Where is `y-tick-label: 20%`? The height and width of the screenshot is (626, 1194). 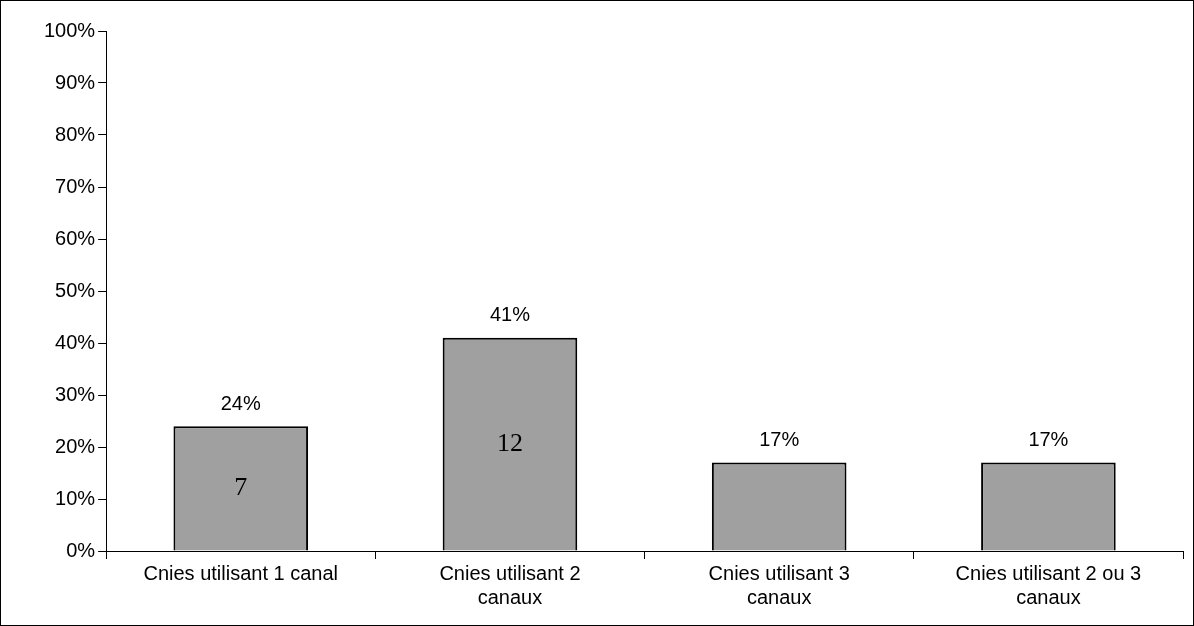 y-tick-label: 20% is located at coordinates (75, 445).